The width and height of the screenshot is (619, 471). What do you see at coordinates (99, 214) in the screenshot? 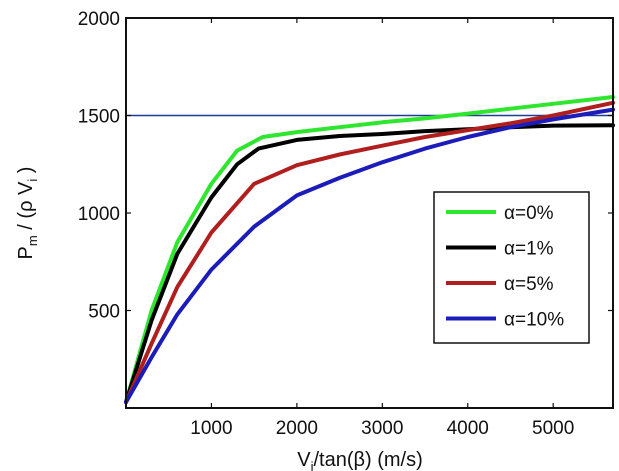
I see `y-tick-label: 1000` at bounding box center [99, 214].